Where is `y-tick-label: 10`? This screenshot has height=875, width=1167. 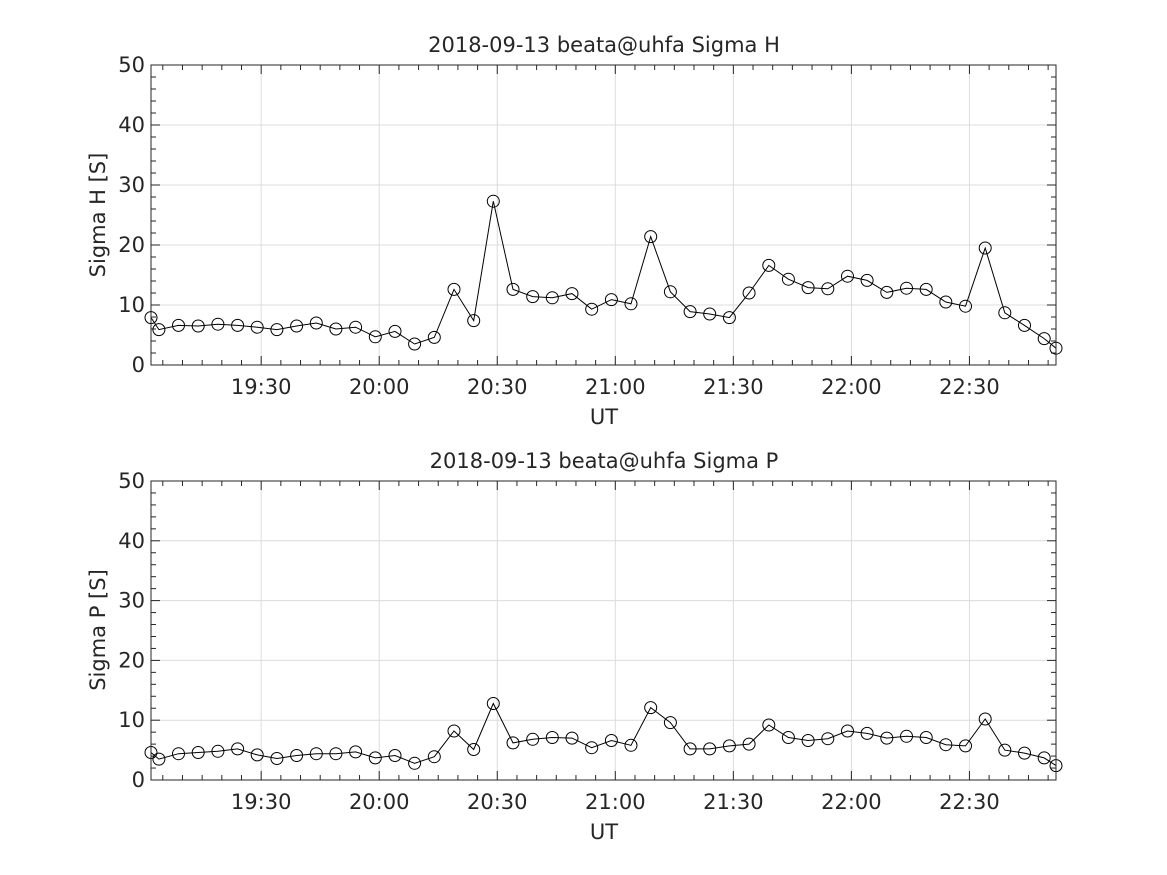
y-tick-label: 10 is located at coordinates (131, 720).